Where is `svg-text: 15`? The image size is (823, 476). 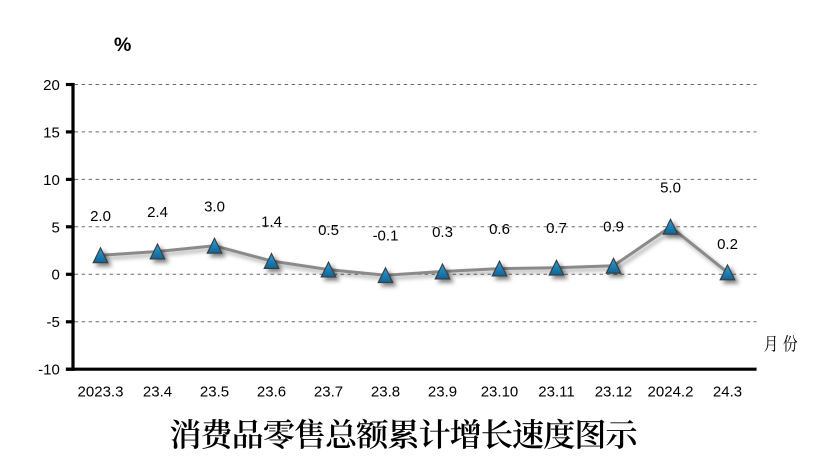 svg-text: 15 is located at coordinates (51, 132).